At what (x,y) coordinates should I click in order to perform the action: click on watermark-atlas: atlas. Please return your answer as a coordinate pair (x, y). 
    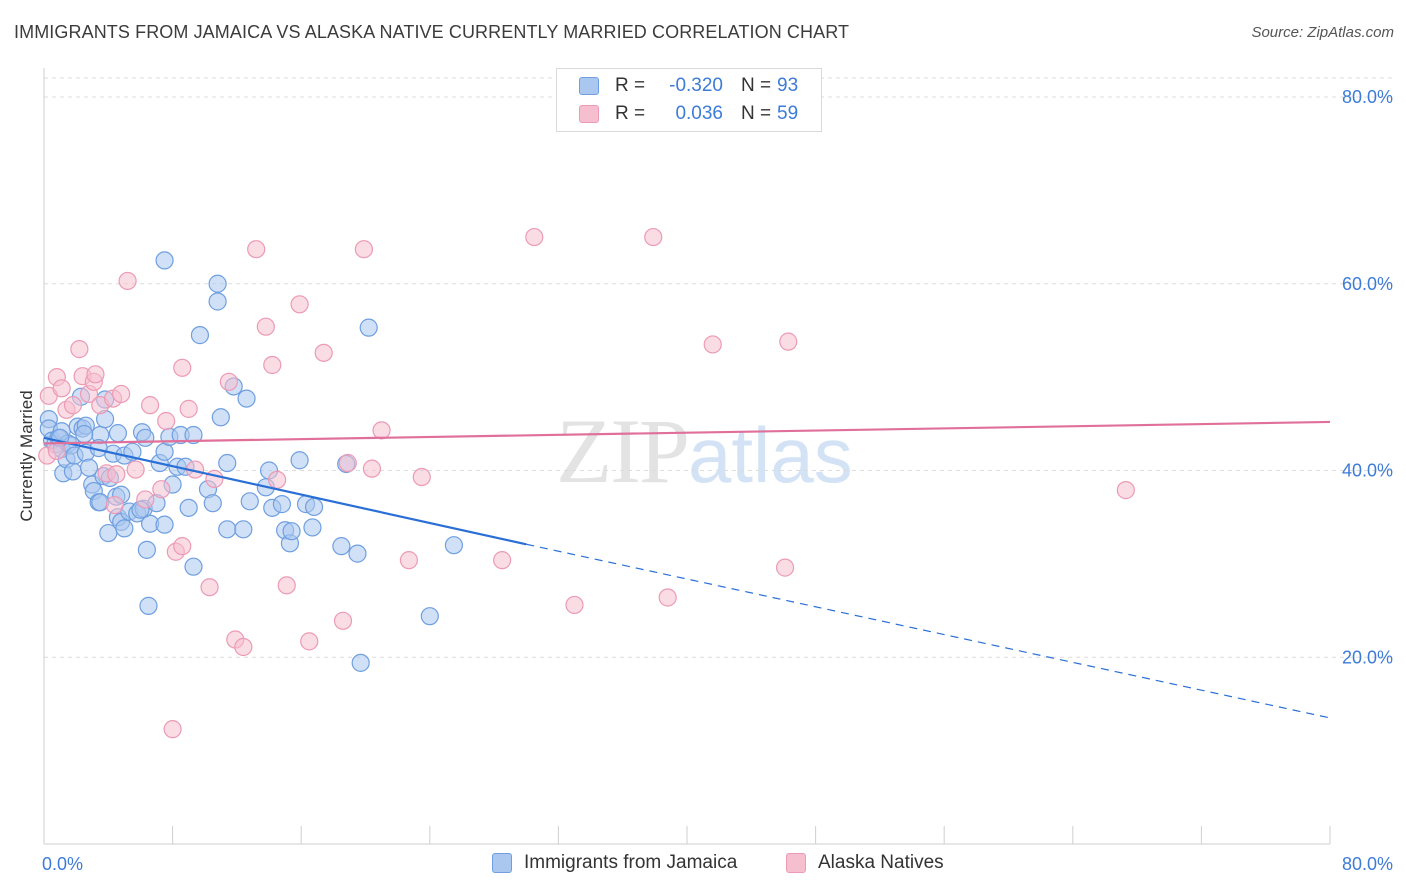
    Looking at the image, I should click on (770, 455).